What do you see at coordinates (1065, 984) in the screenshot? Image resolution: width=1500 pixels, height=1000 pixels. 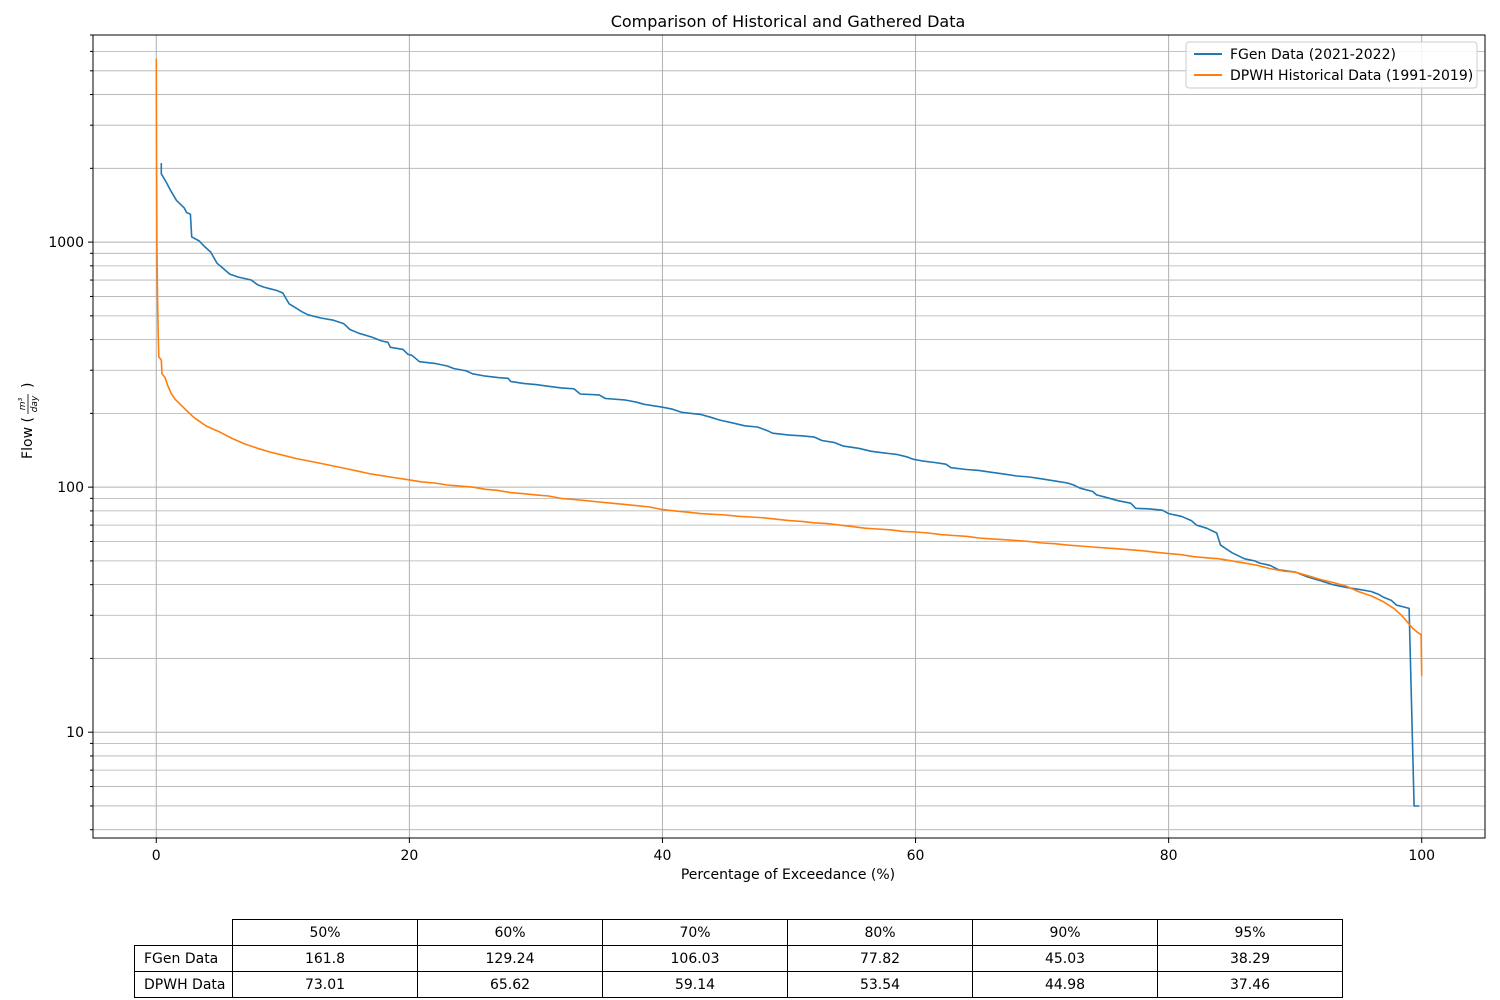 I see `table-cell: 44.98` at bounding box center [1065, 984].